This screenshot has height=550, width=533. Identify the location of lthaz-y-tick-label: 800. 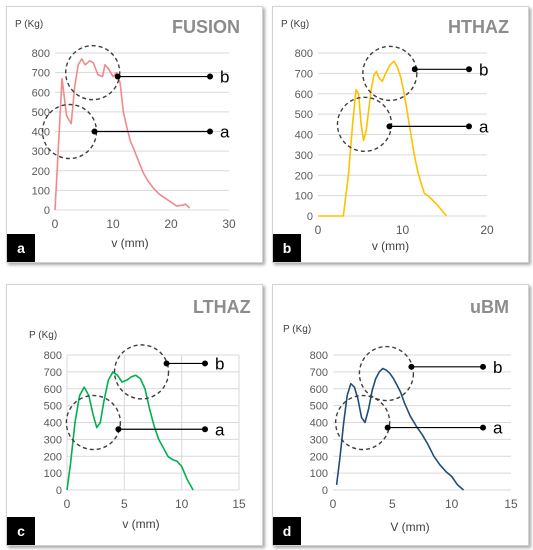
(53, 356).